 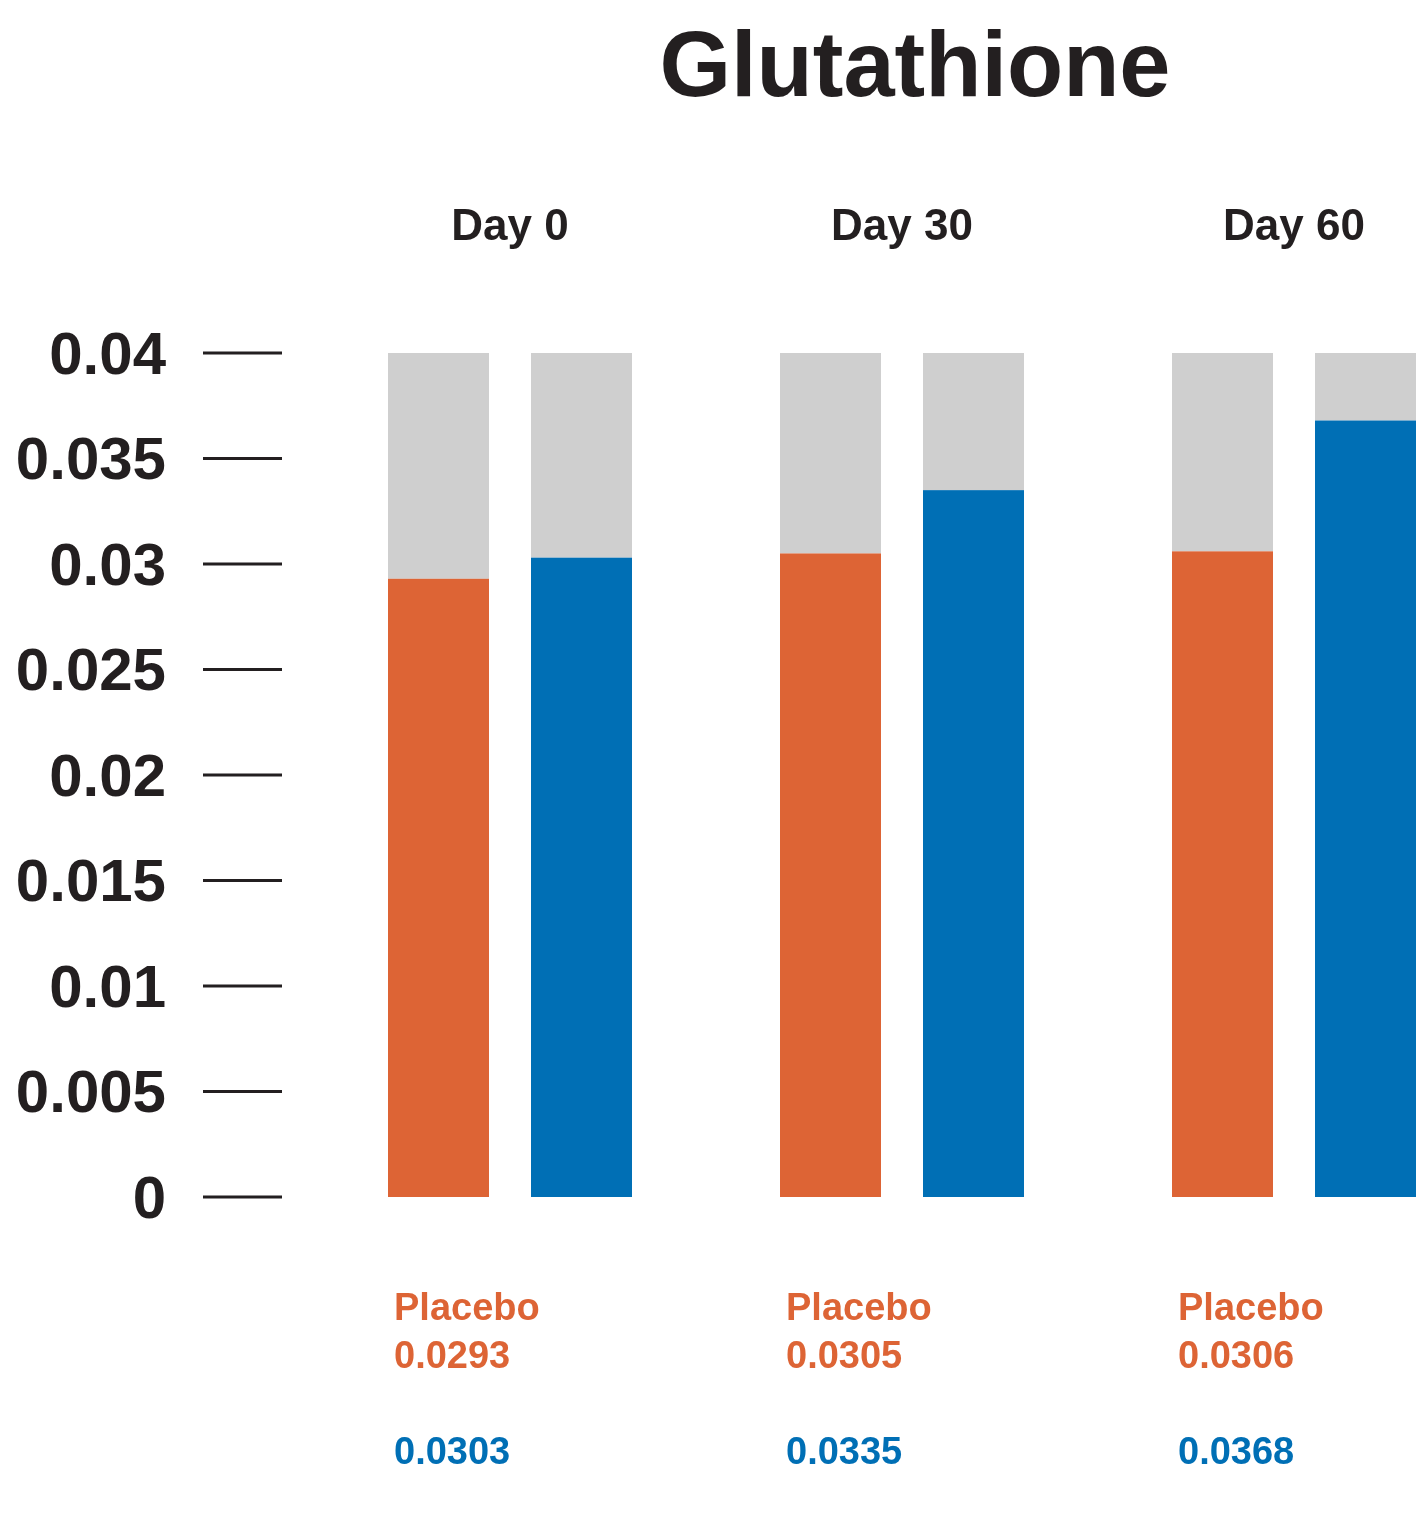 What do you see at coordinates (915, 64) in the screenshot?
I see `chart-title: Glutathione` at bounding box center [915, 64].